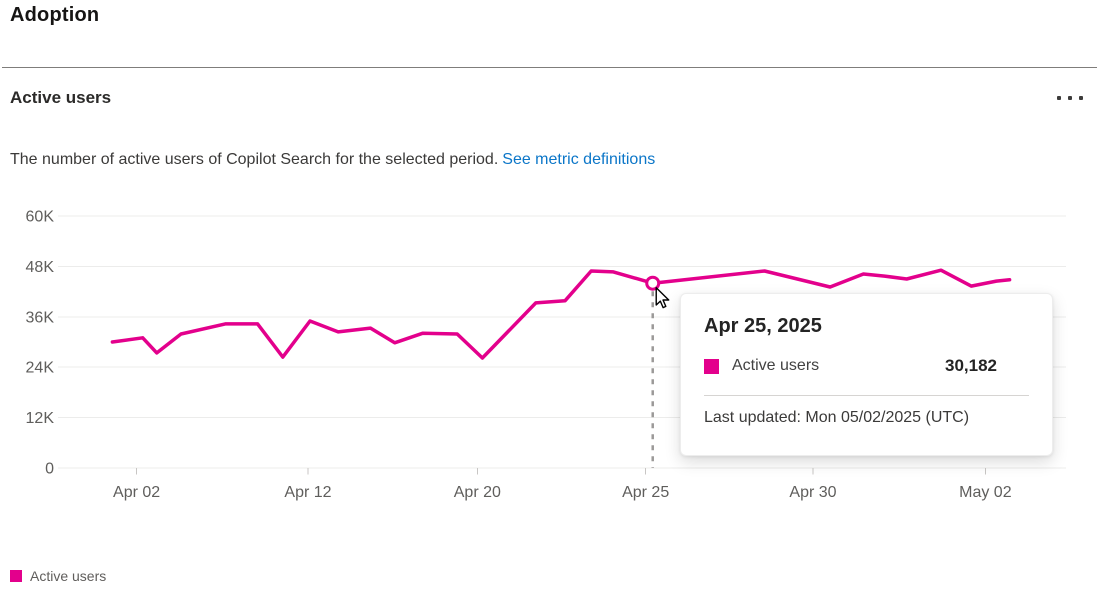 The width and height of the screenshot is (1100, 597). What do you see at coordinates (579, 159) in the screenshot?
I see `see-metric-definitions-link: See metric definitions` at bounding box center [579, 159].